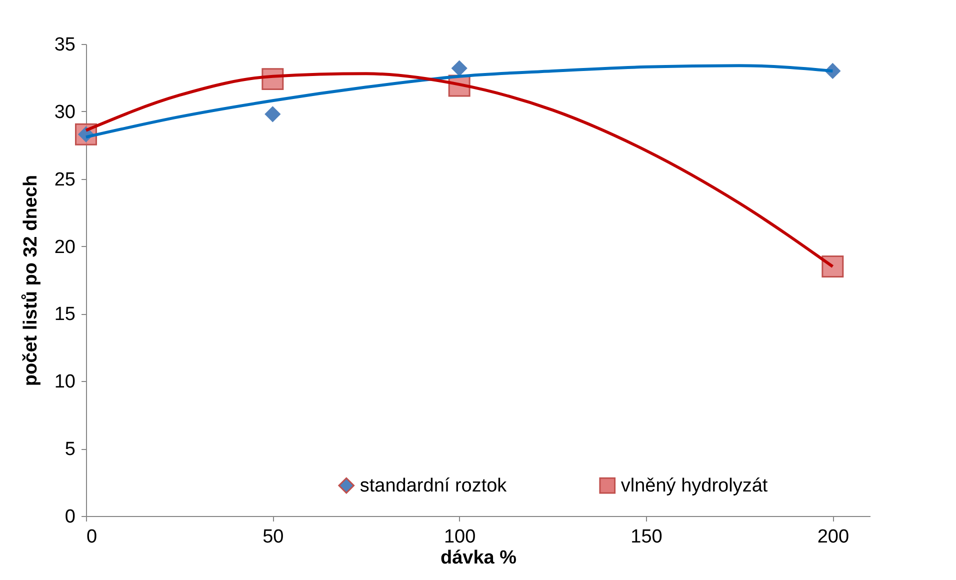  What do you see at coordinates (65, 179) in the screenshot?
I see `y-tick-label: 25` at bounding box center [65, 179].